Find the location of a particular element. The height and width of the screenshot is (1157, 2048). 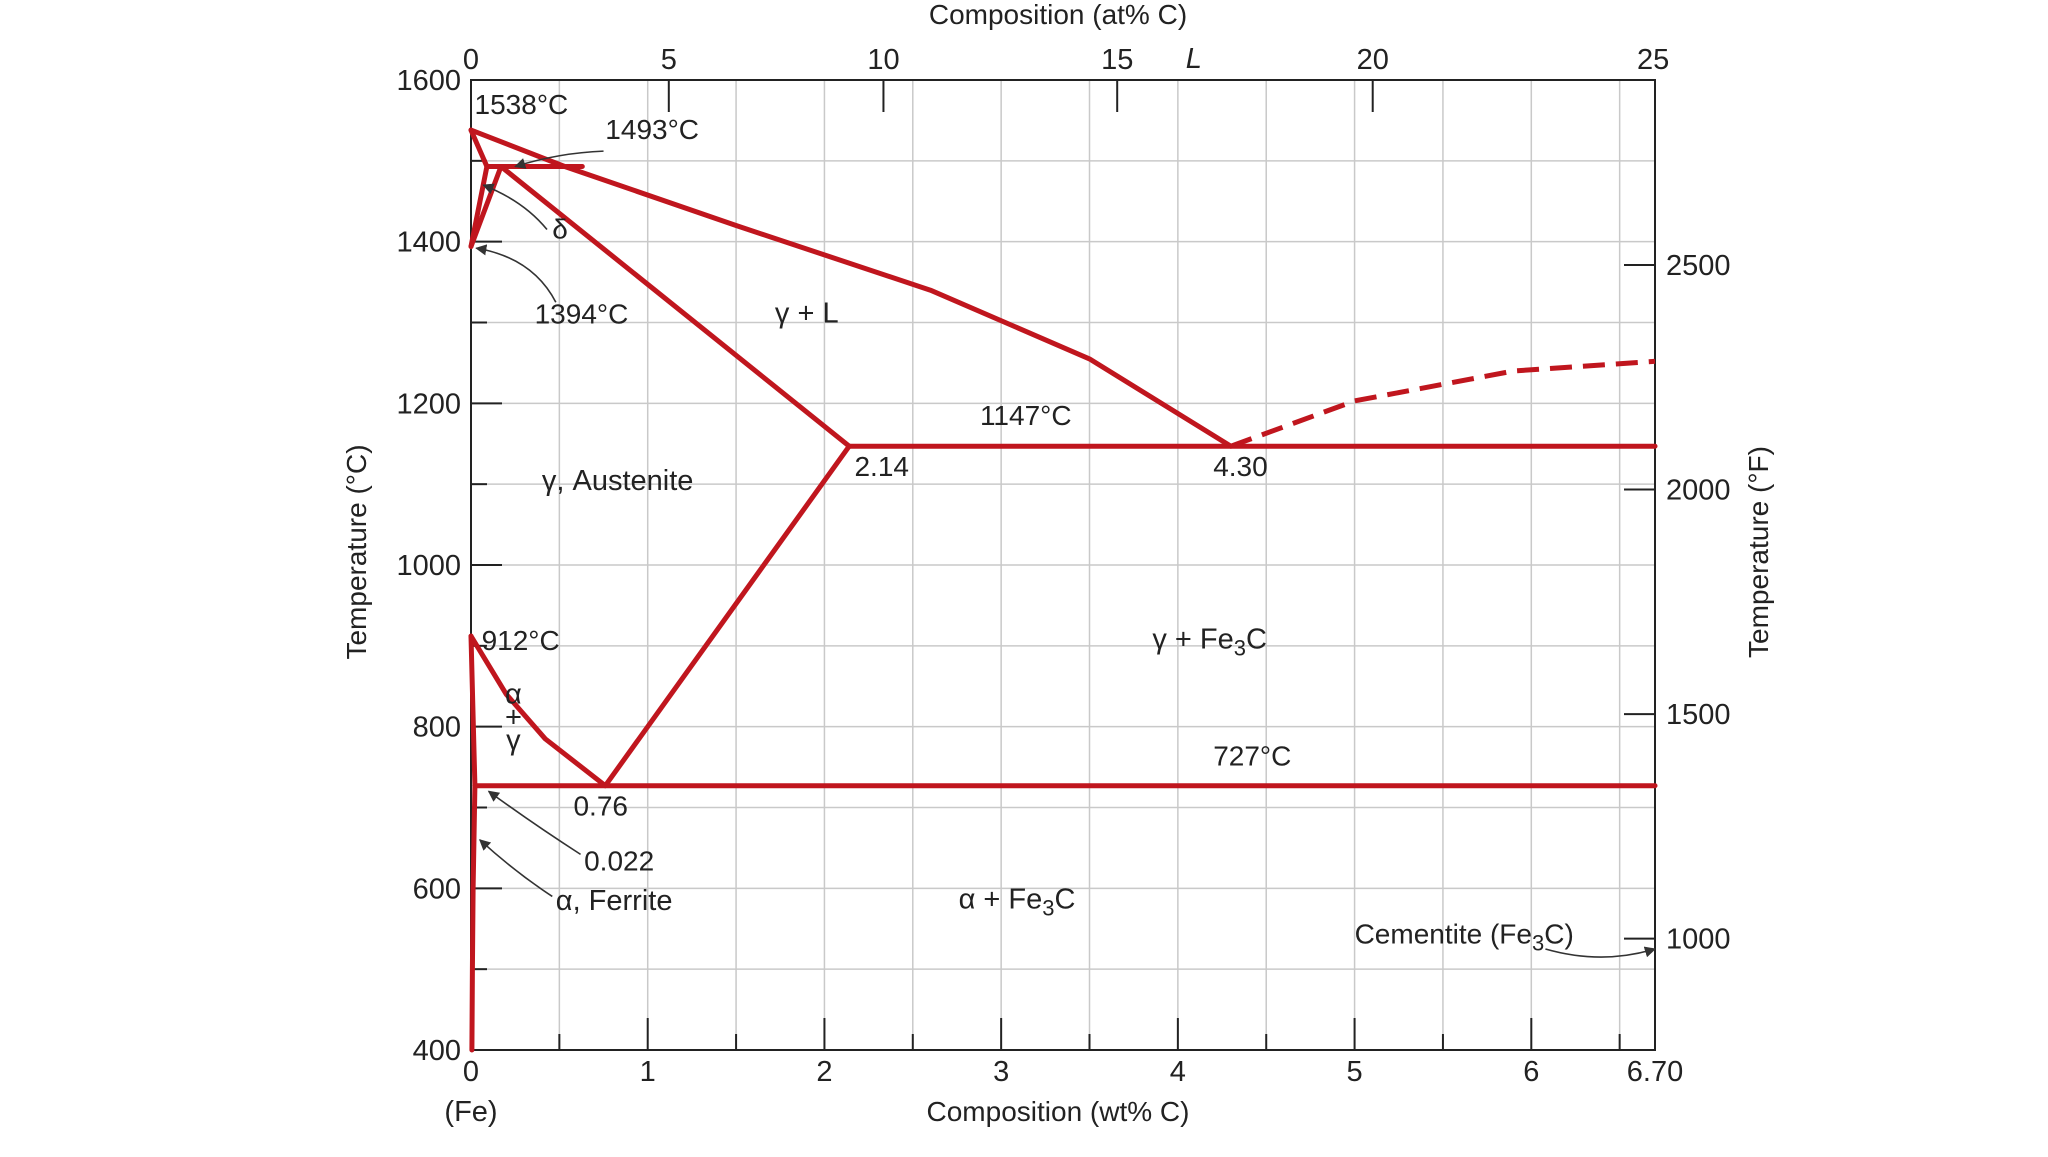

y-right-tick-label: 1500 is located at coordinates (1698, 715).